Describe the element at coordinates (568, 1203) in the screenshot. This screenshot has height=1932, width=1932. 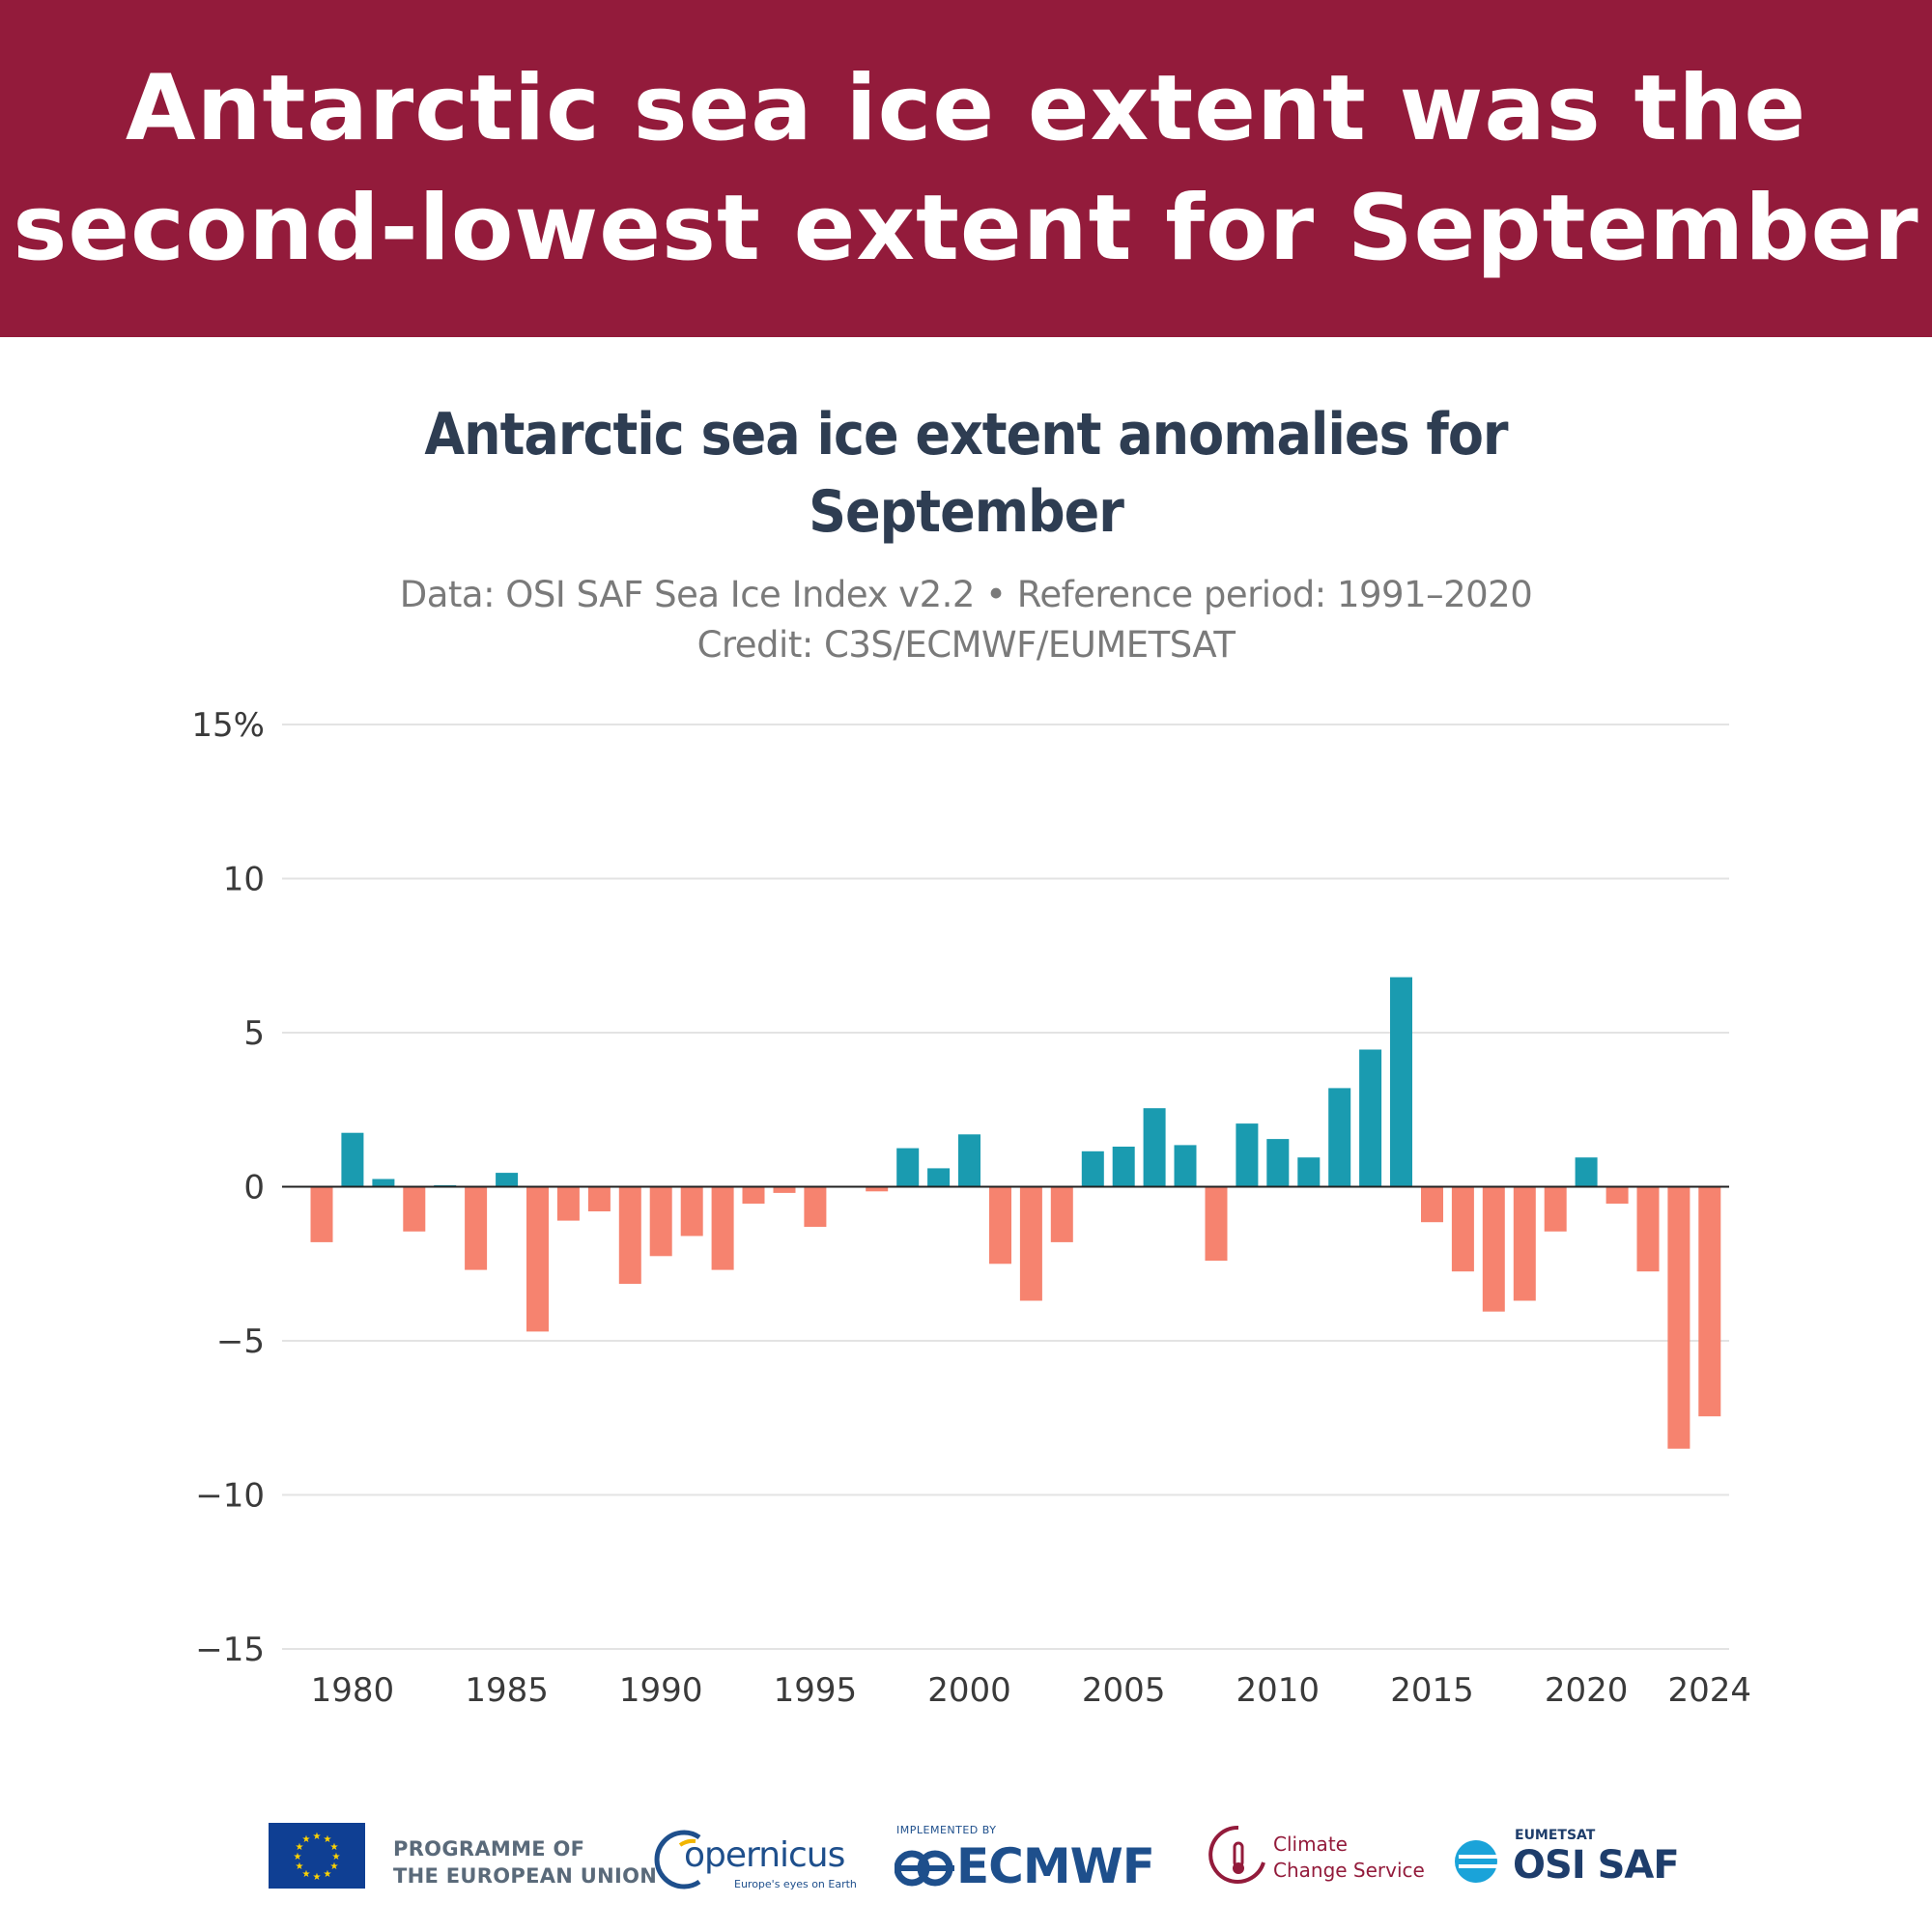
I see `bar-1987` at that location.